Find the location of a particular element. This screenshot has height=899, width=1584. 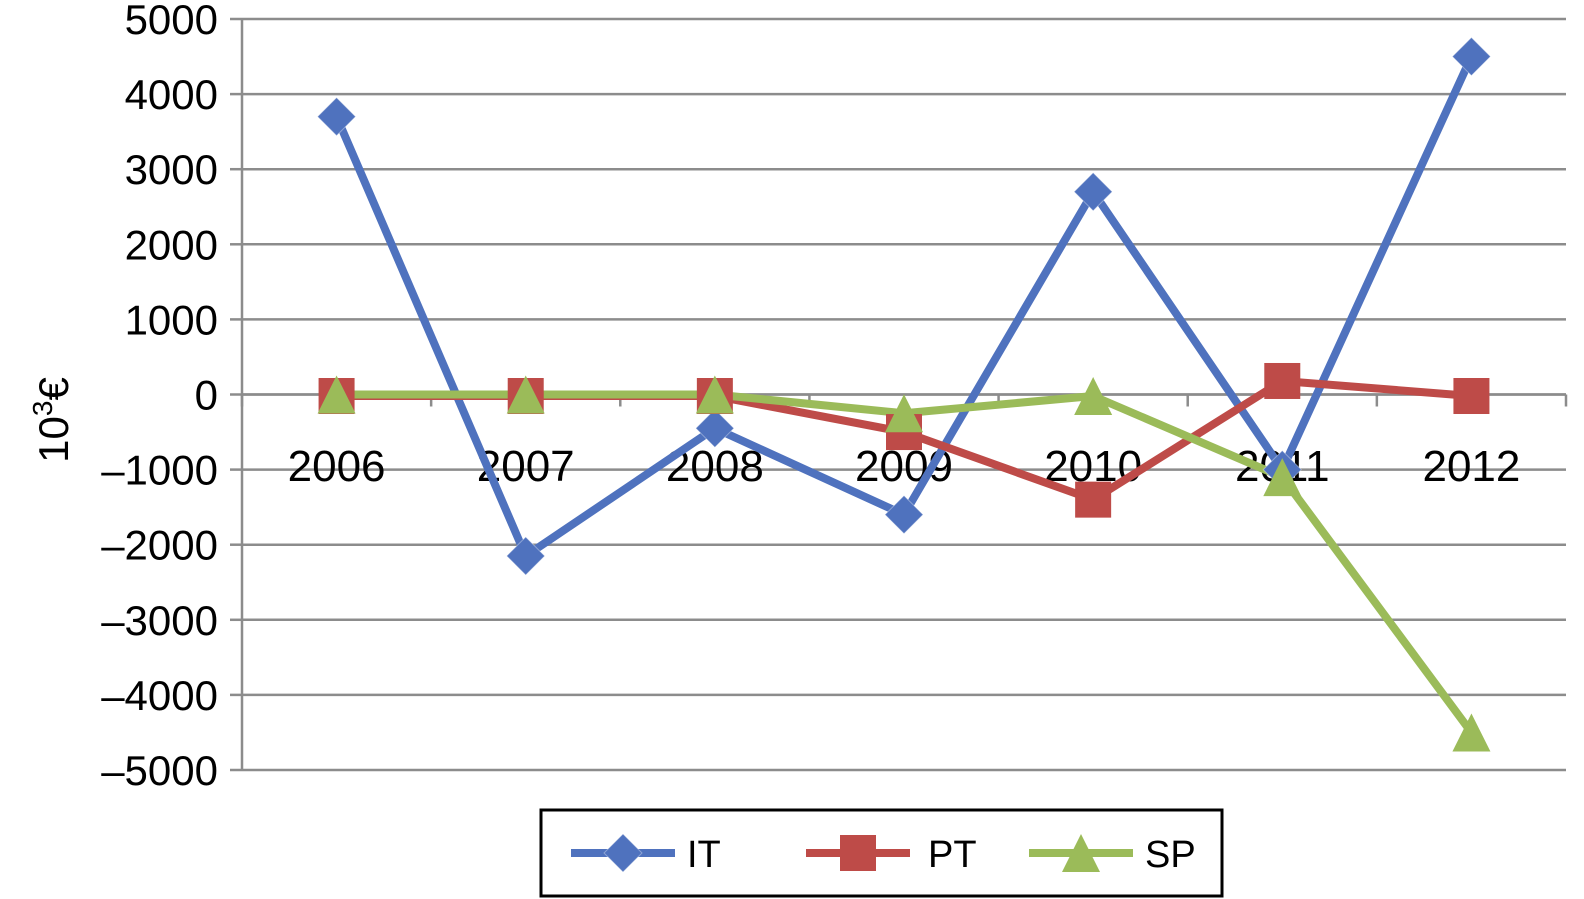

legend: IT PT SP is located at coordinates (881, 853).